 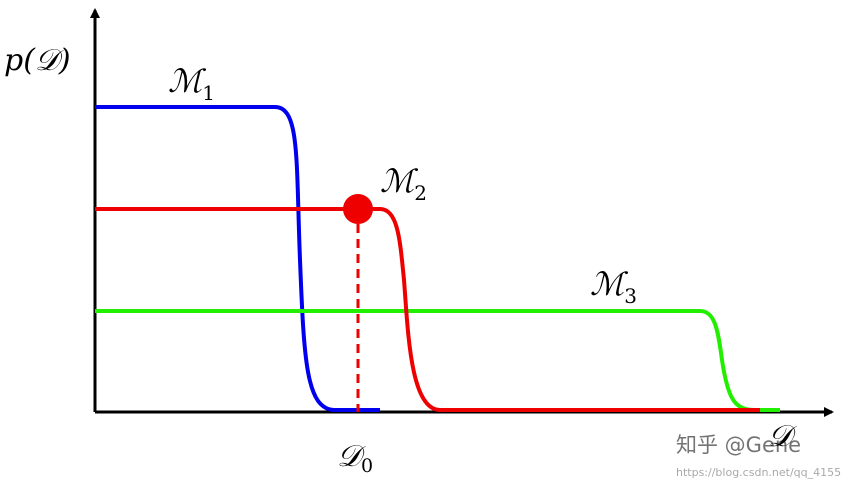 I want to click on label-m1: ℳ1, so click(x=191, y=83).